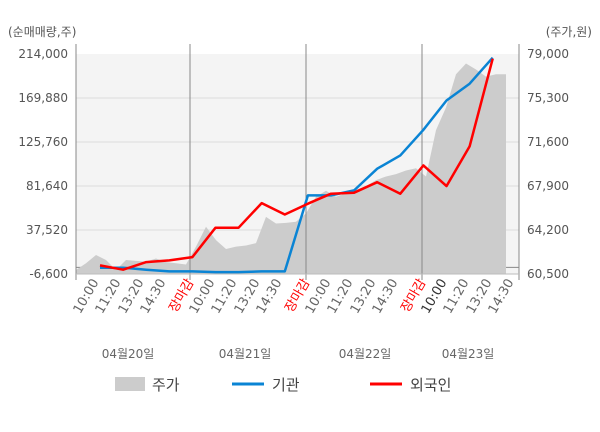 Image resolution: width=600 pixels, height=432 pixels. Describe the element at coordinates (548, 230) in the screenshot. I see `right-tick-label: 64,200` at that location.